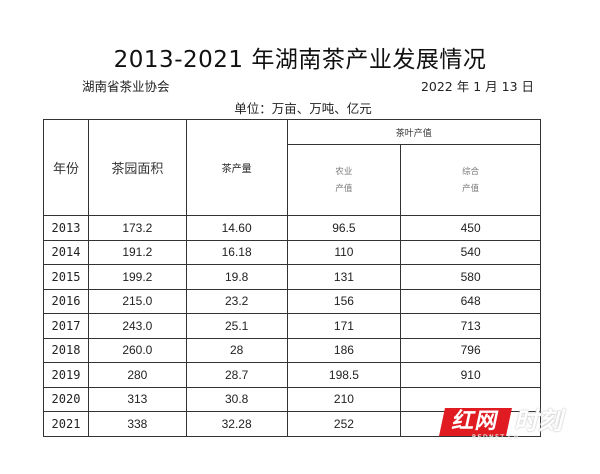  Describe the element at coordinates (66, 399) in the screenshot. I see `cell-year: 2020` at that location.